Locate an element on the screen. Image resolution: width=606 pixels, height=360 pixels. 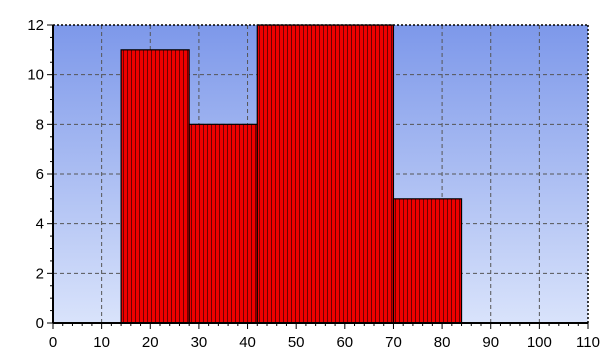
y-tick-label: 2 is located at coordinates (40, 273).